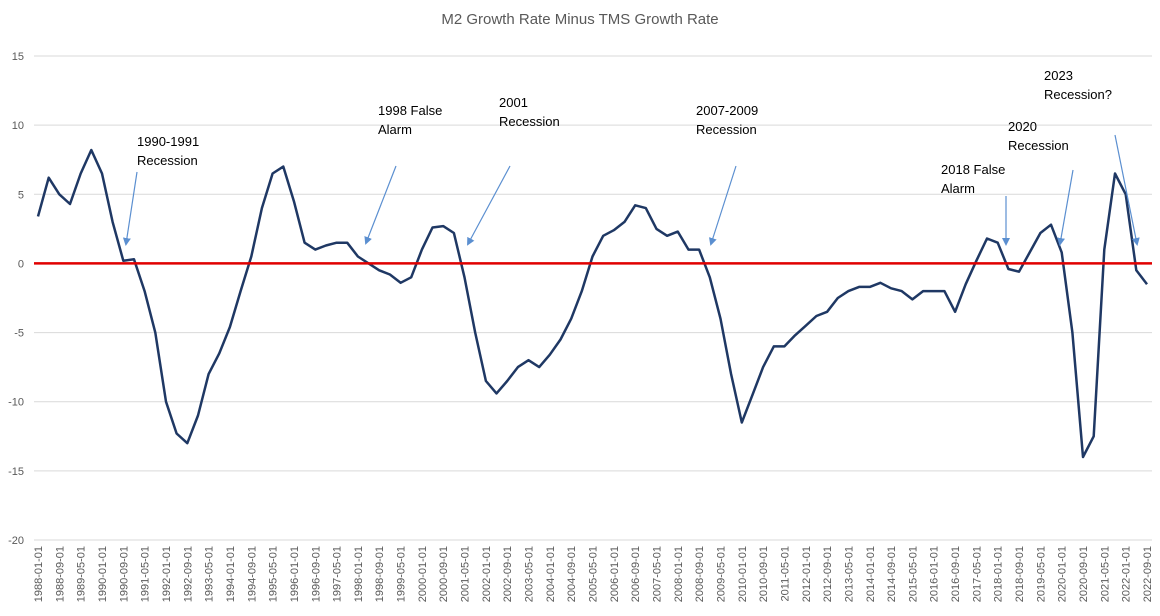 This screenshot has height=616, width=1160. I want to click on x-tick-label: 1996-09-01, so click(316, 574).